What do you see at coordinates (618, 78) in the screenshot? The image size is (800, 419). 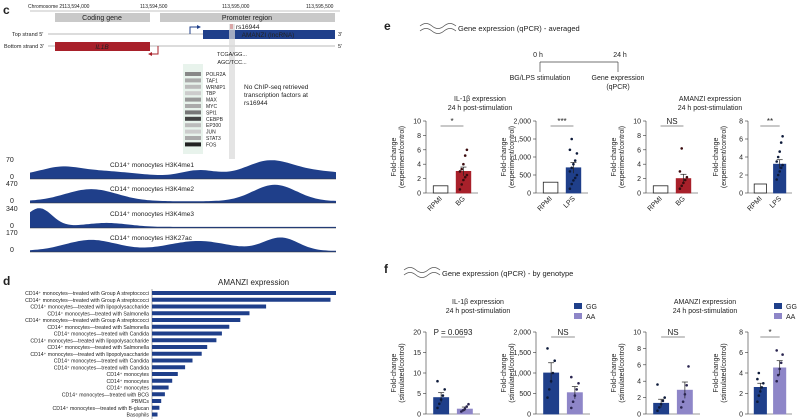 I see `expression-label: Gene expression` at bounding box center [618, 78].